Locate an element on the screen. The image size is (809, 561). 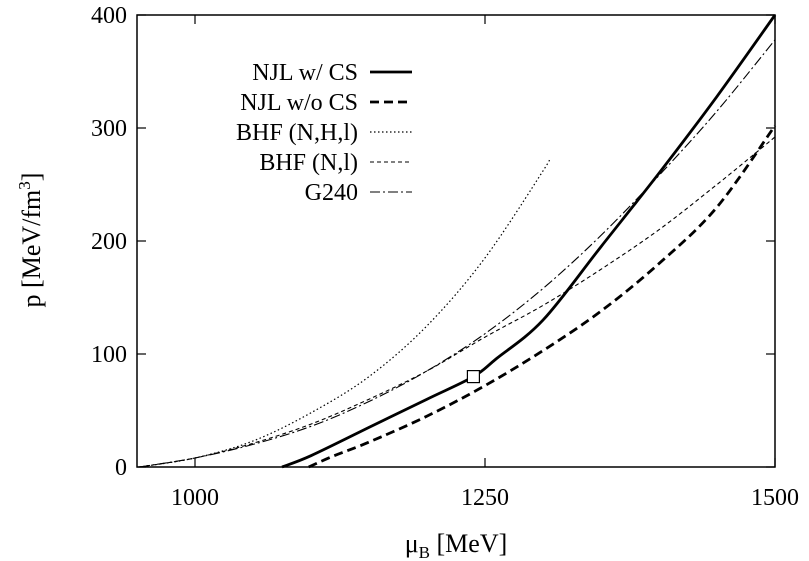
legend-label-njl-w-cs: NJL w/ CS is located at coordinates (305, 73).